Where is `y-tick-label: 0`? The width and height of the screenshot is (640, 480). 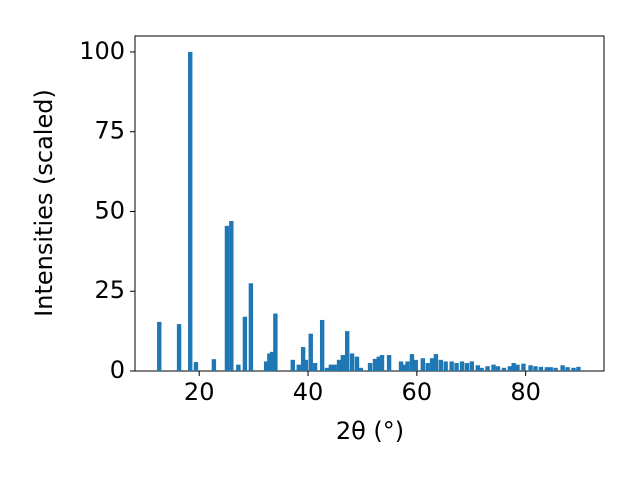 y-tick-label: 0 is located at coordinates (117, 370).